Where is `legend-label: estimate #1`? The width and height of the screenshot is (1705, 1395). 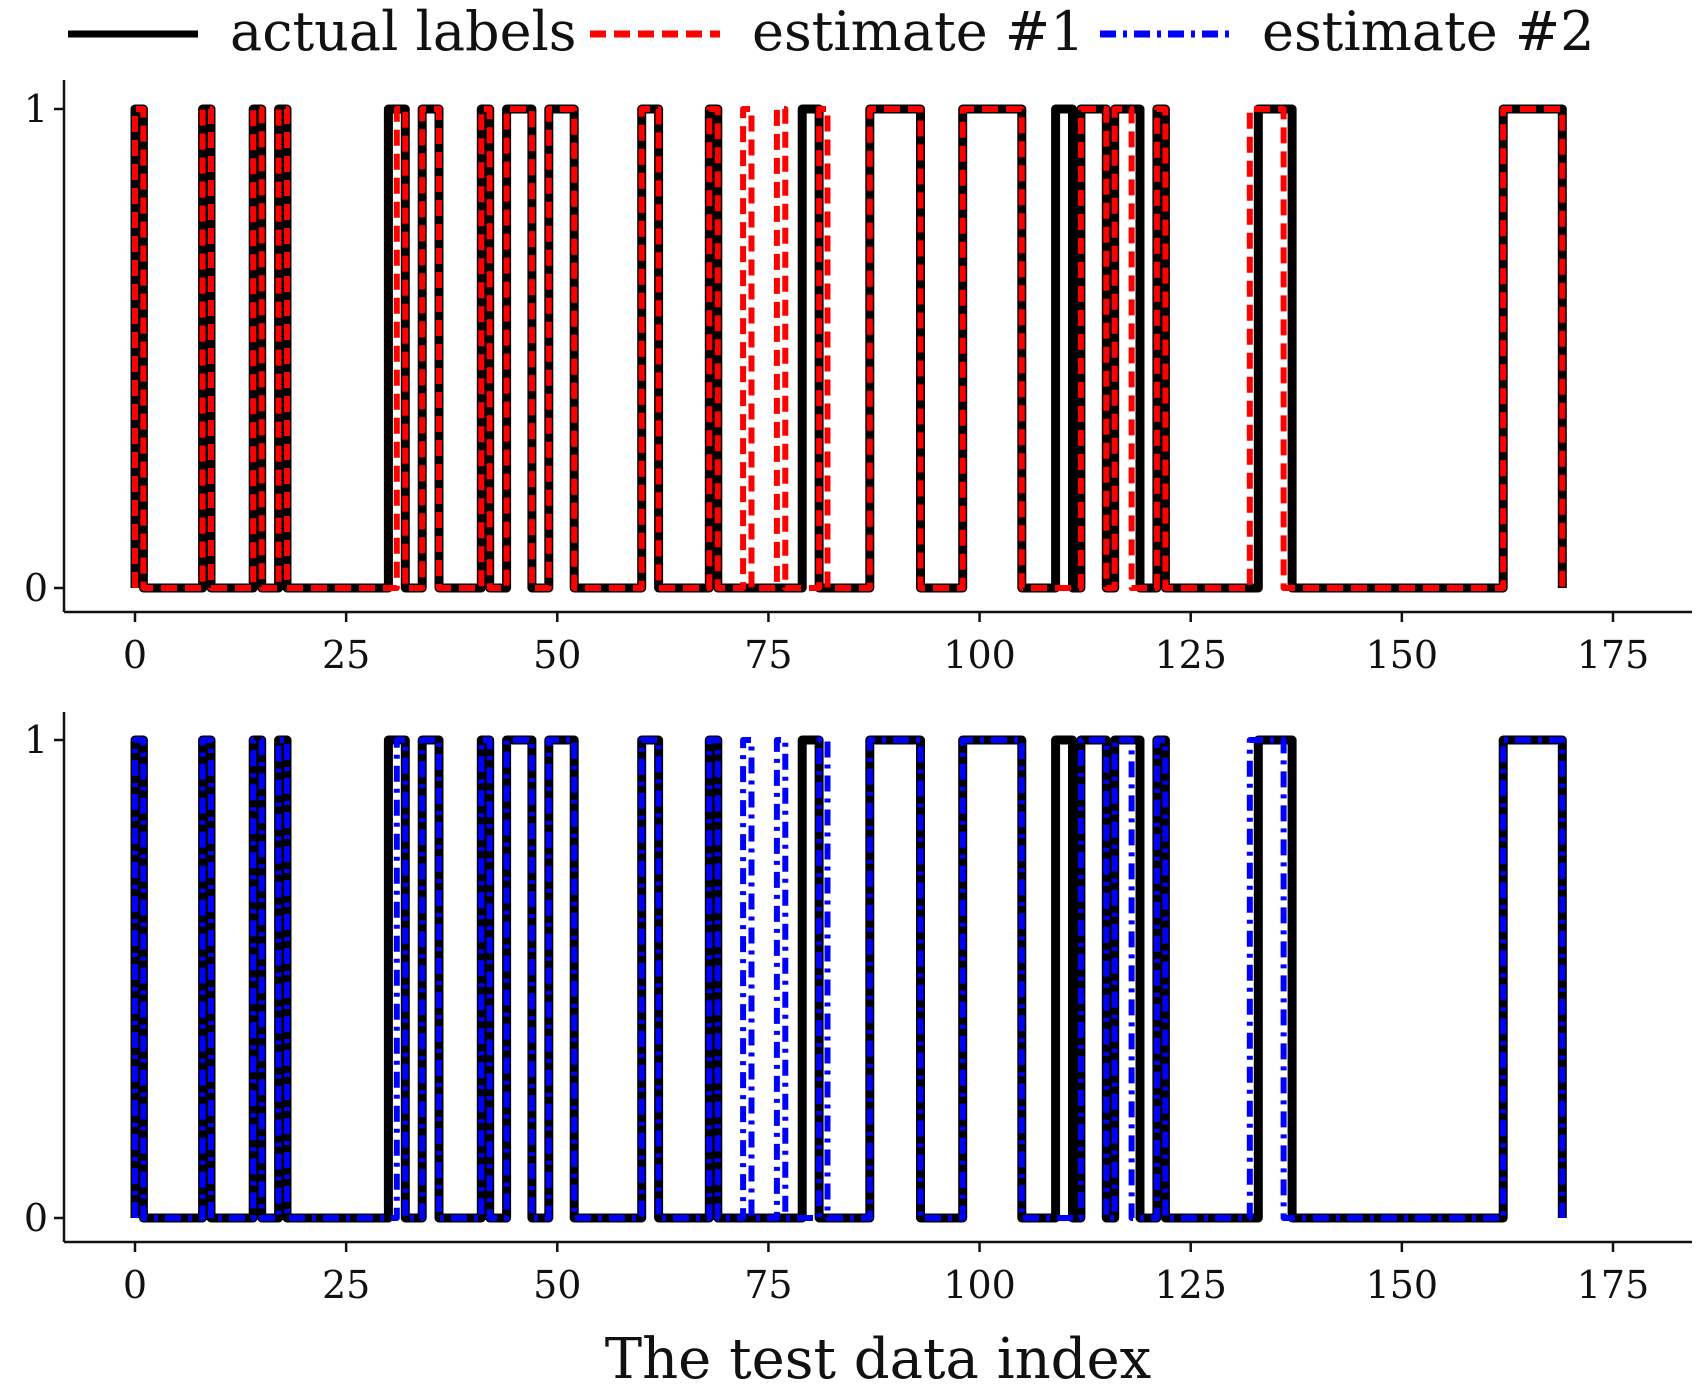
legend-label: estimate #1 is located at coordinates (918, 31).